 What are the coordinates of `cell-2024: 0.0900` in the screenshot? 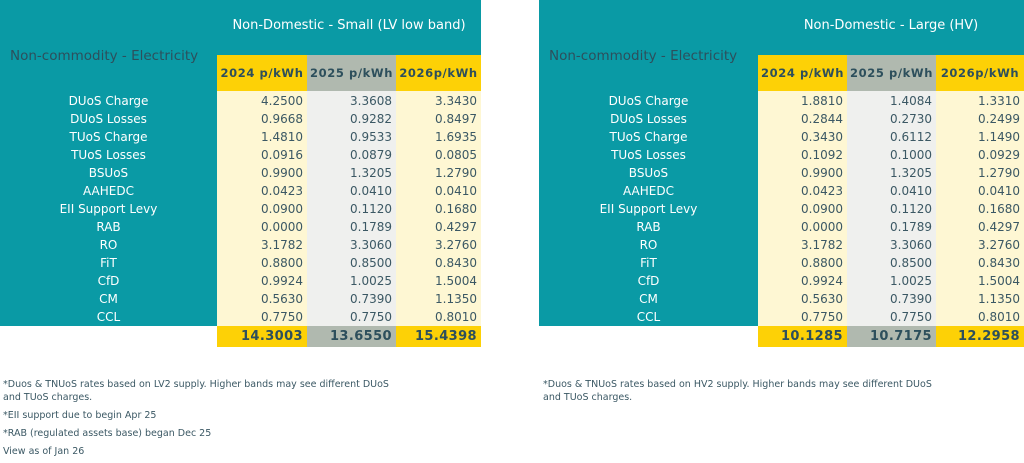 It's located at (822, 209).